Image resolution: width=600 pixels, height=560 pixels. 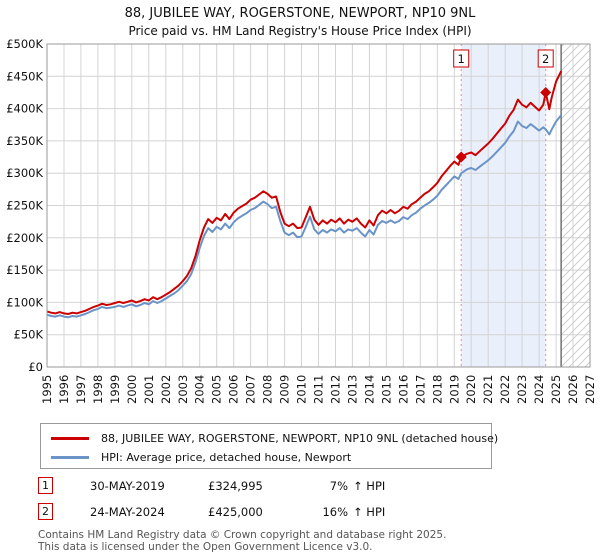 What do you see at coordinates (235, 485) in the screenshot?
I see `sale-1-price: £324,995` at bounding box center [235, 485].